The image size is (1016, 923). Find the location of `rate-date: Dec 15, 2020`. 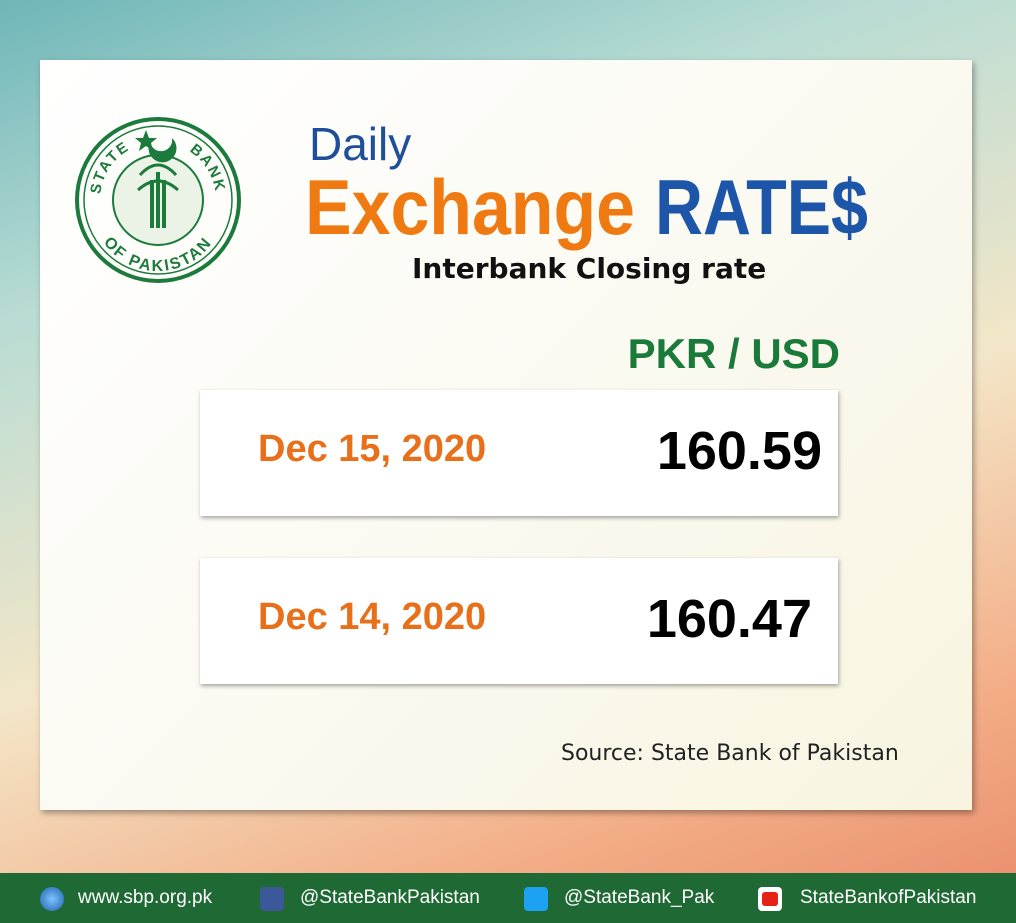

rate-date: Dec 15, 2020 is located at coordinates (372, 449).